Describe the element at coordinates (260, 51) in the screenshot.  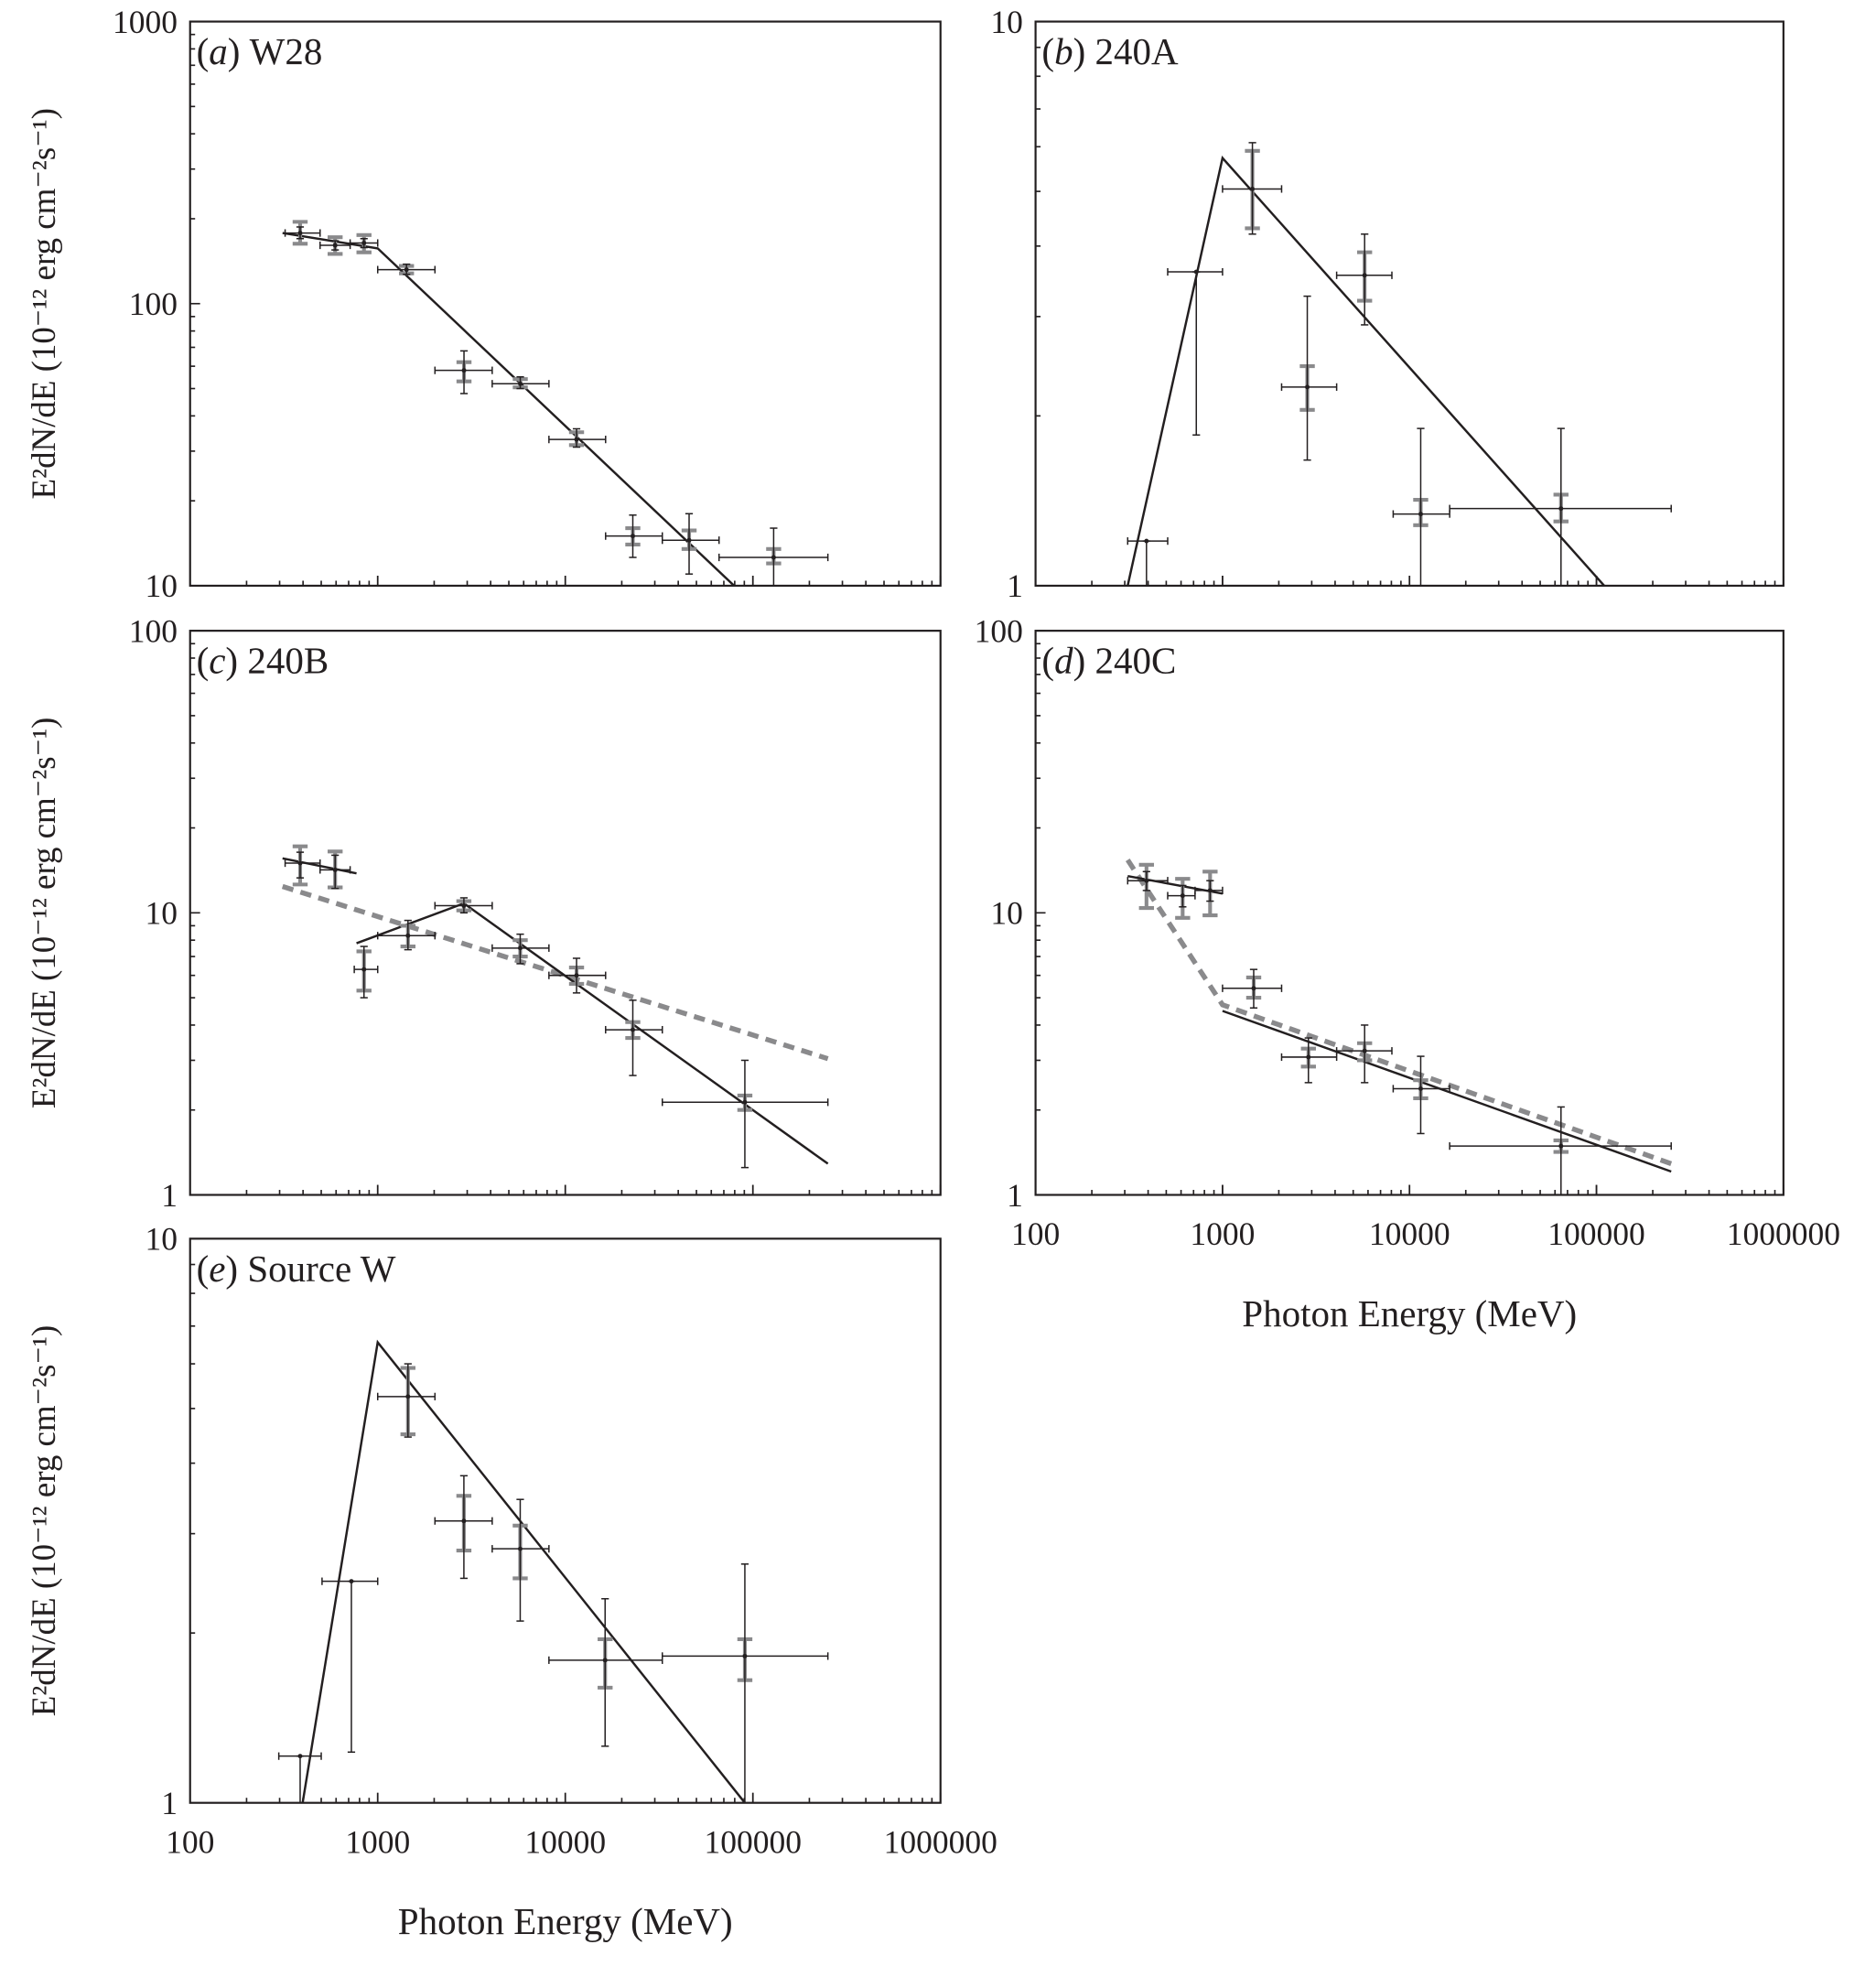
I see `panel-label: (a) W28` at that location.